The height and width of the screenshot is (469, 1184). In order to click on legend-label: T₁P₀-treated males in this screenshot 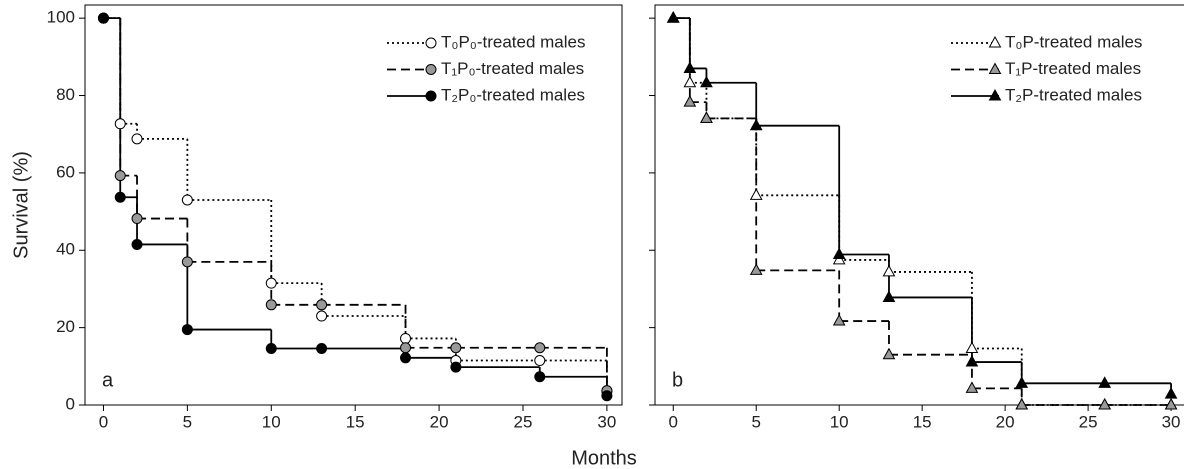, I will do `click(512, 68)`.